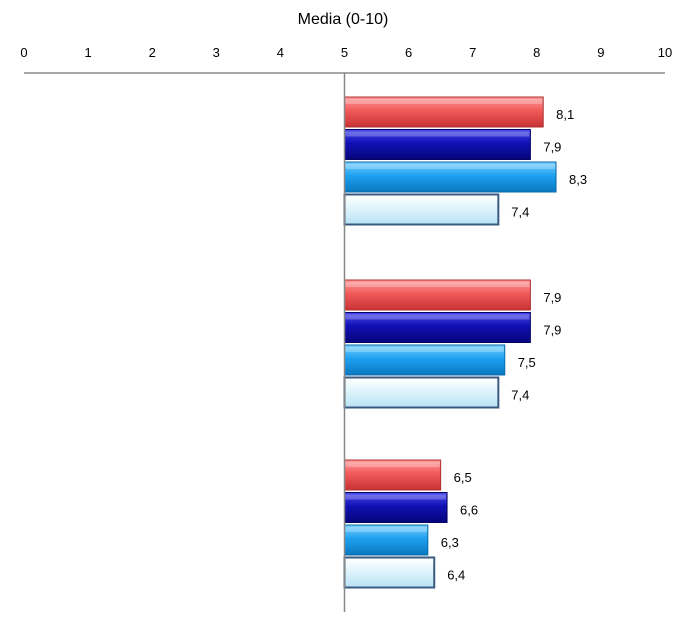  I want to click on data-label: 8,1, so click(565, 114).